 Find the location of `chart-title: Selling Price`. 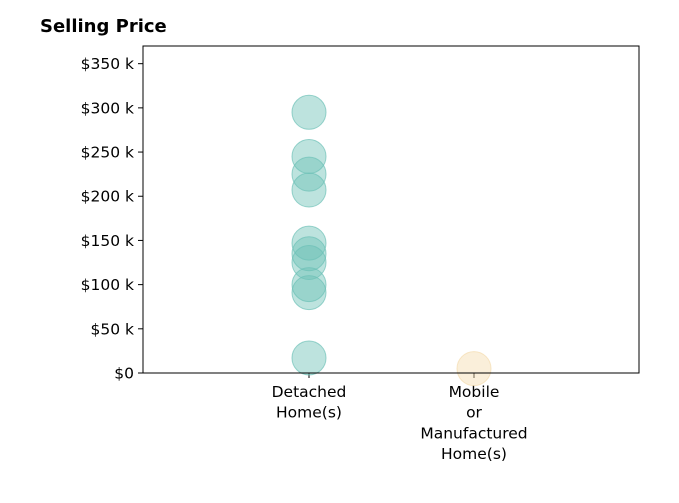

chart-title: Selling Price is located at coordinates (103, 26).